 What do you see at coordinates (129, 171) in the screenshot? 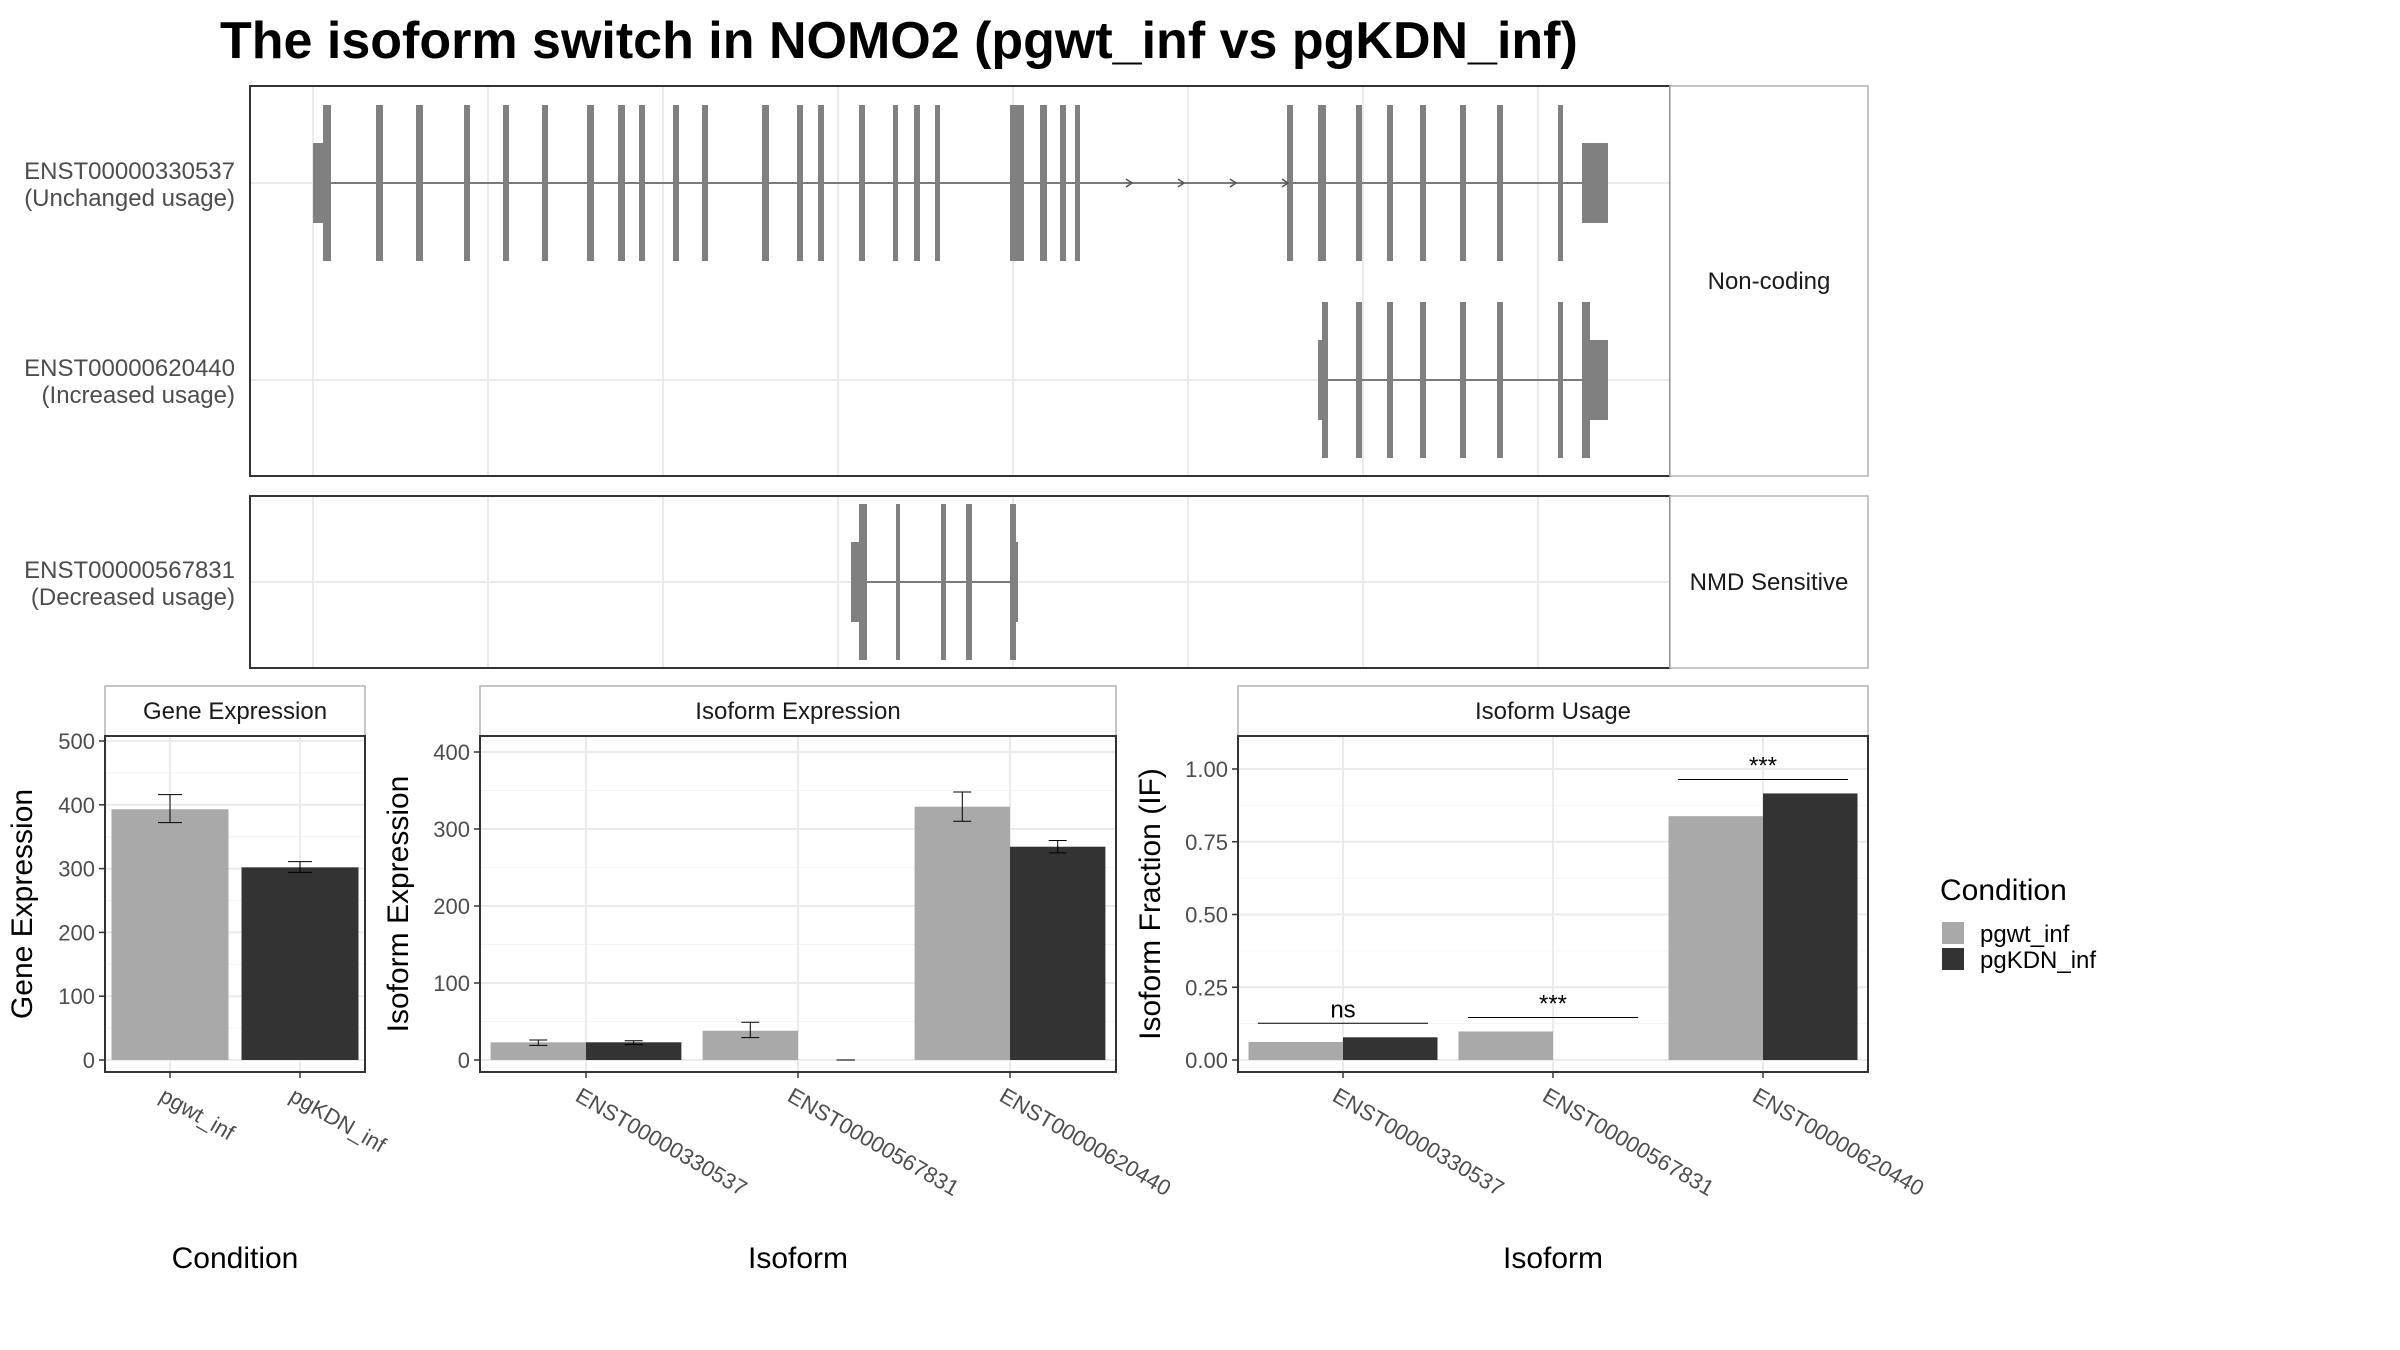
I see `isoform-id-label: ENST00000330537` at bounding box center [129, 171].